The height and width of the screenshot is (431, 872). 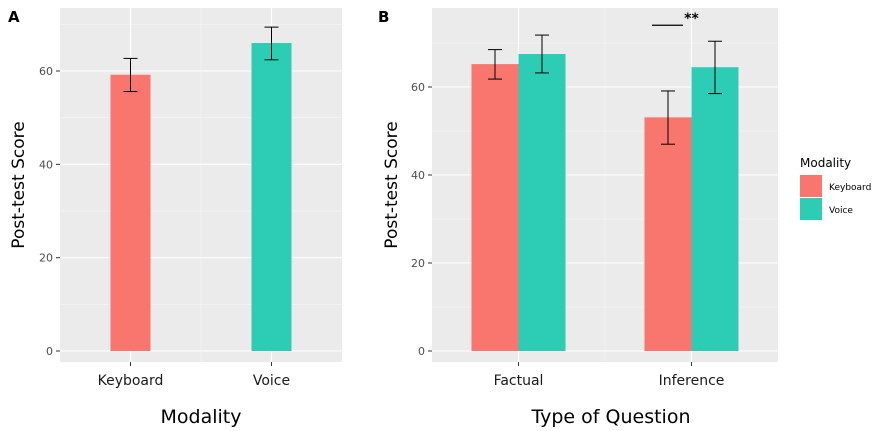 I want to click on panel-b-x-axis-title: Type of Question, so click(x=610, y=417).